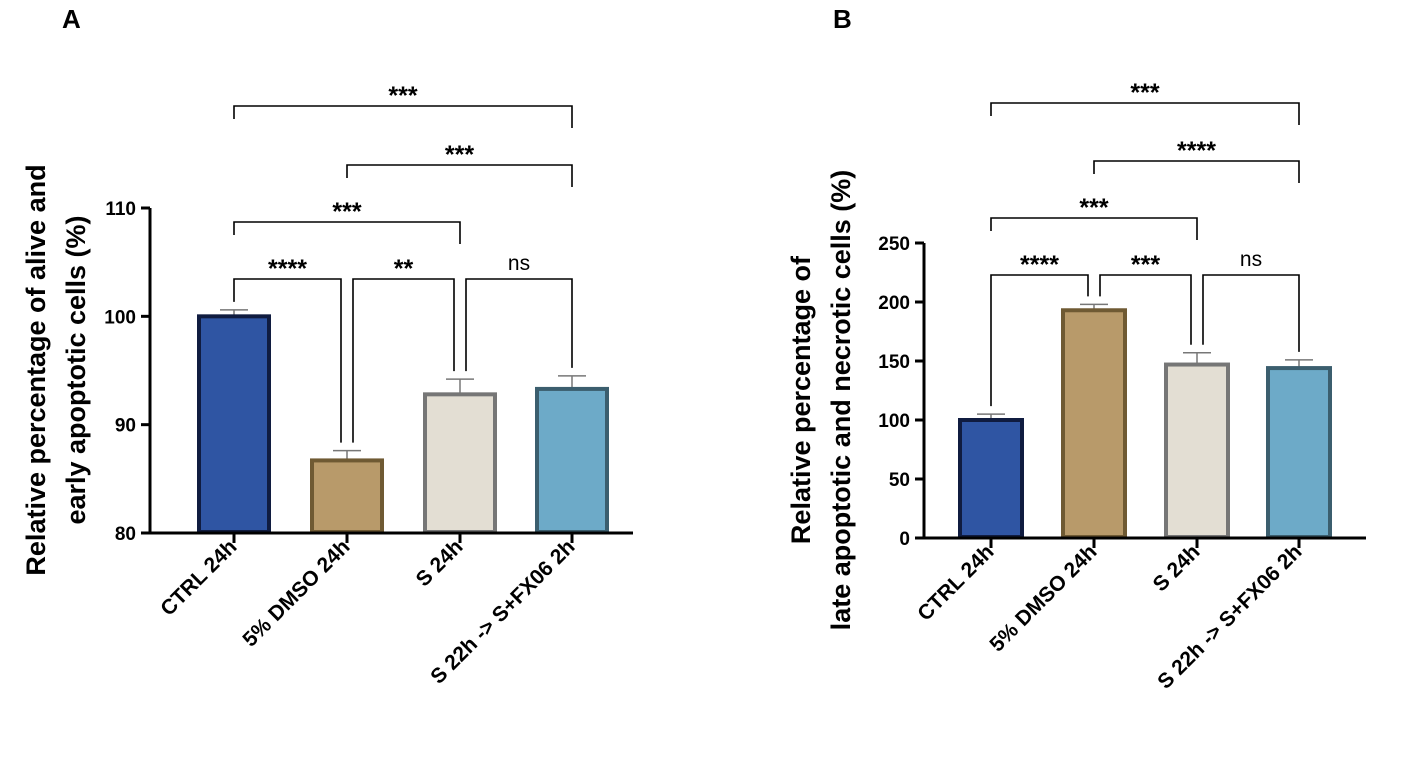 Image resolution: width=1417 pixels, height=773 pixels. Describe the element at coordinates (841, 400) in the screenshot. I see `panel-b-y-axis-label: late apoptotic and necrotic cells (%)` at that location.